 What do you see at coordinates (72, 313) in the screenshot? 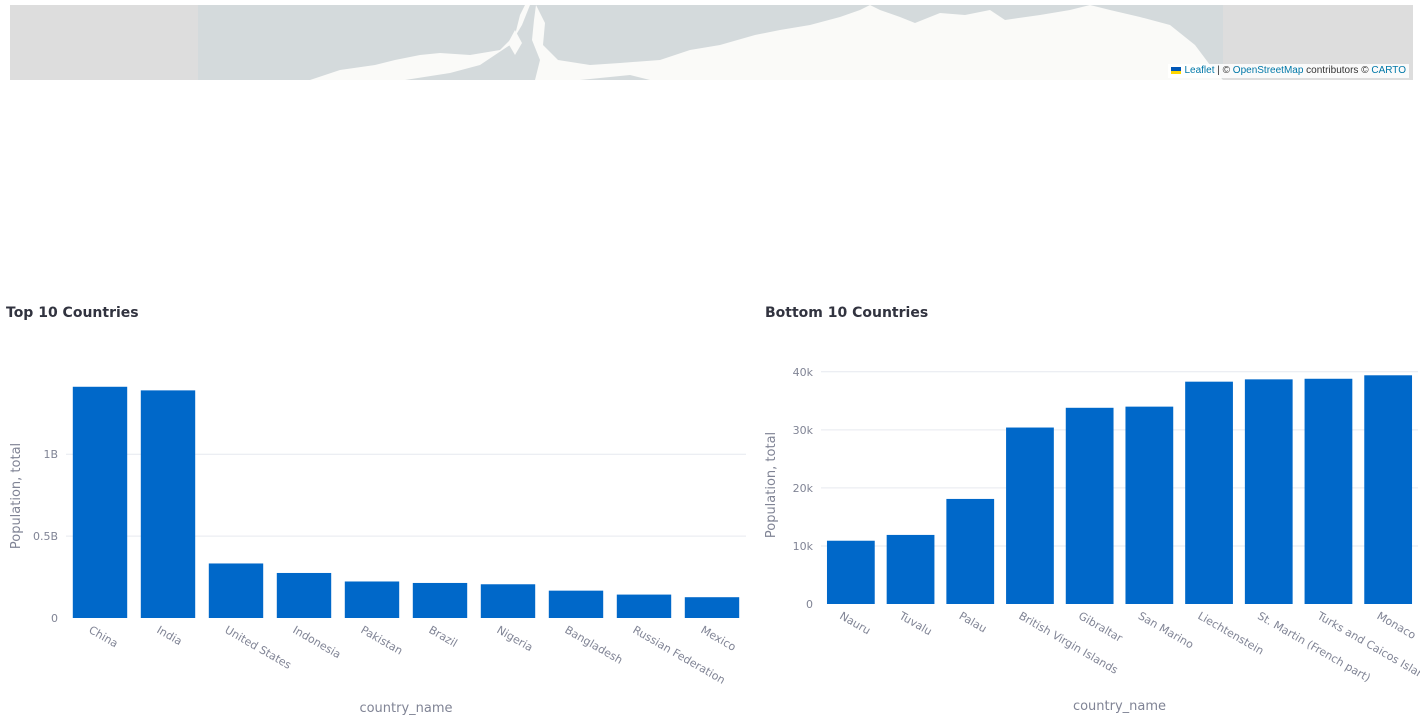
I see `top-countries-title: Top 10 Countries` at bounding box center [72, 313].